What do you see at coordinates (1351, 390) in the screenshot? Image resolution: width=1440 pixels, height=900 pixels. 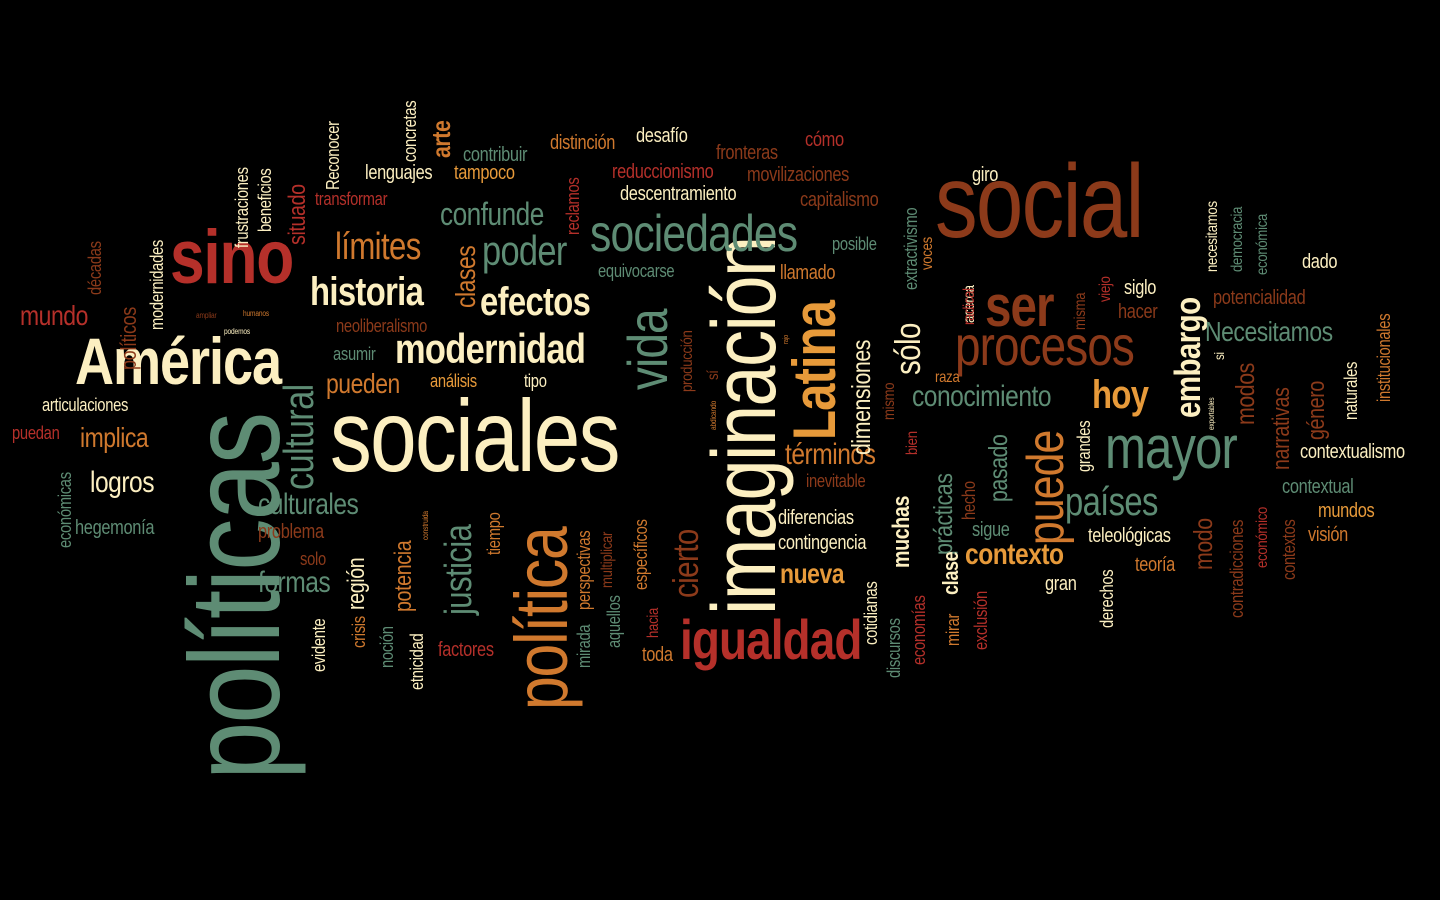 I see `word-naturales: naturales` at bounding box center [1351, 390].